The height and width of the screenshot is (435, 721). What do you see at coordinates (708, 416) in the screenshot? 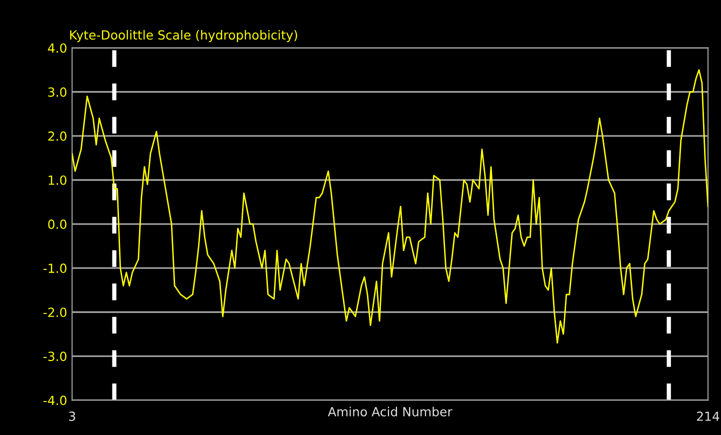
I see `x-tick-label: 214` at bounding box center [708, 416].